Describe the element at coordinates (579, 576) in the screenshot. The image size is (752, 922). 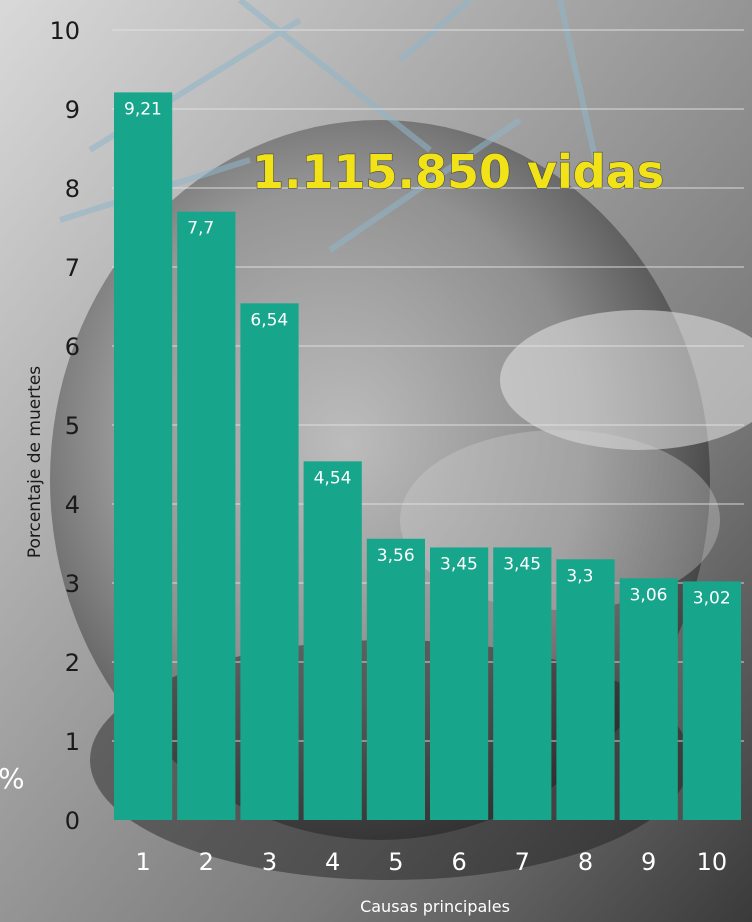
I see `bar-value-label: 3,3` at that location.